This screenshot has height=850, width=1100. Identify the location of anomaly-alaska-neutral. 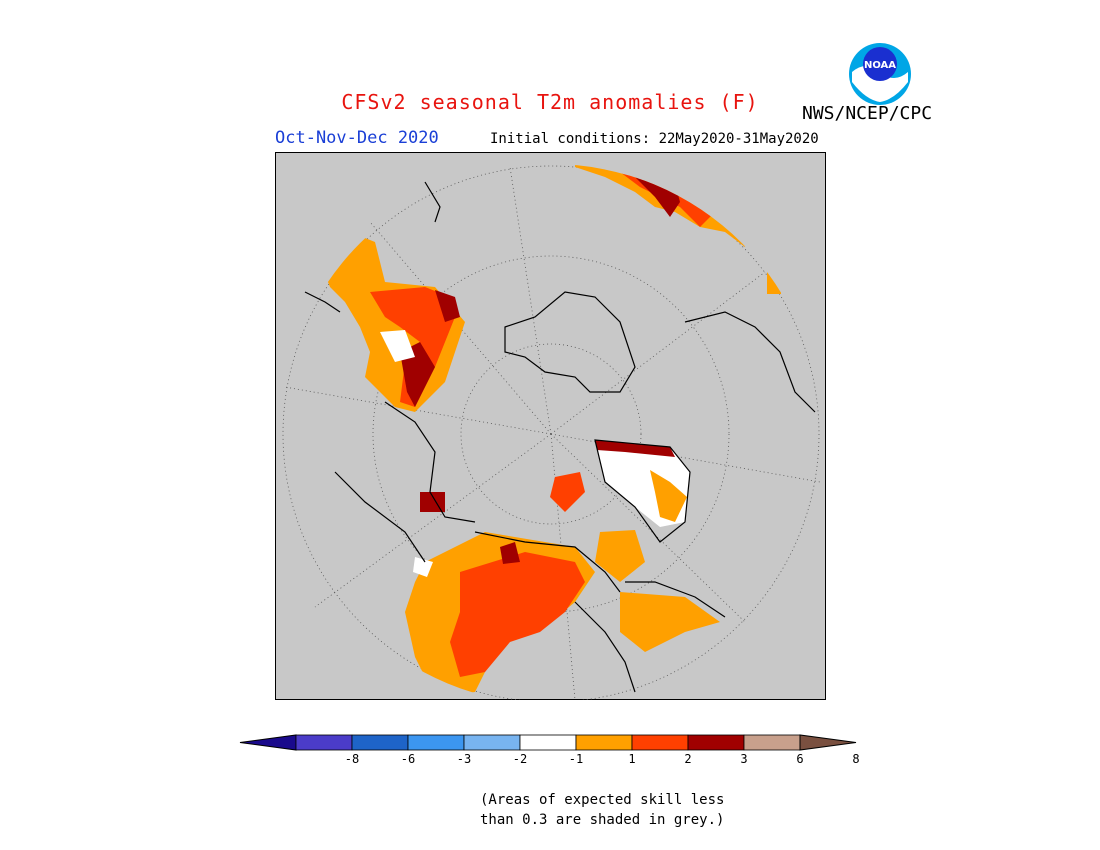
(423, 567).